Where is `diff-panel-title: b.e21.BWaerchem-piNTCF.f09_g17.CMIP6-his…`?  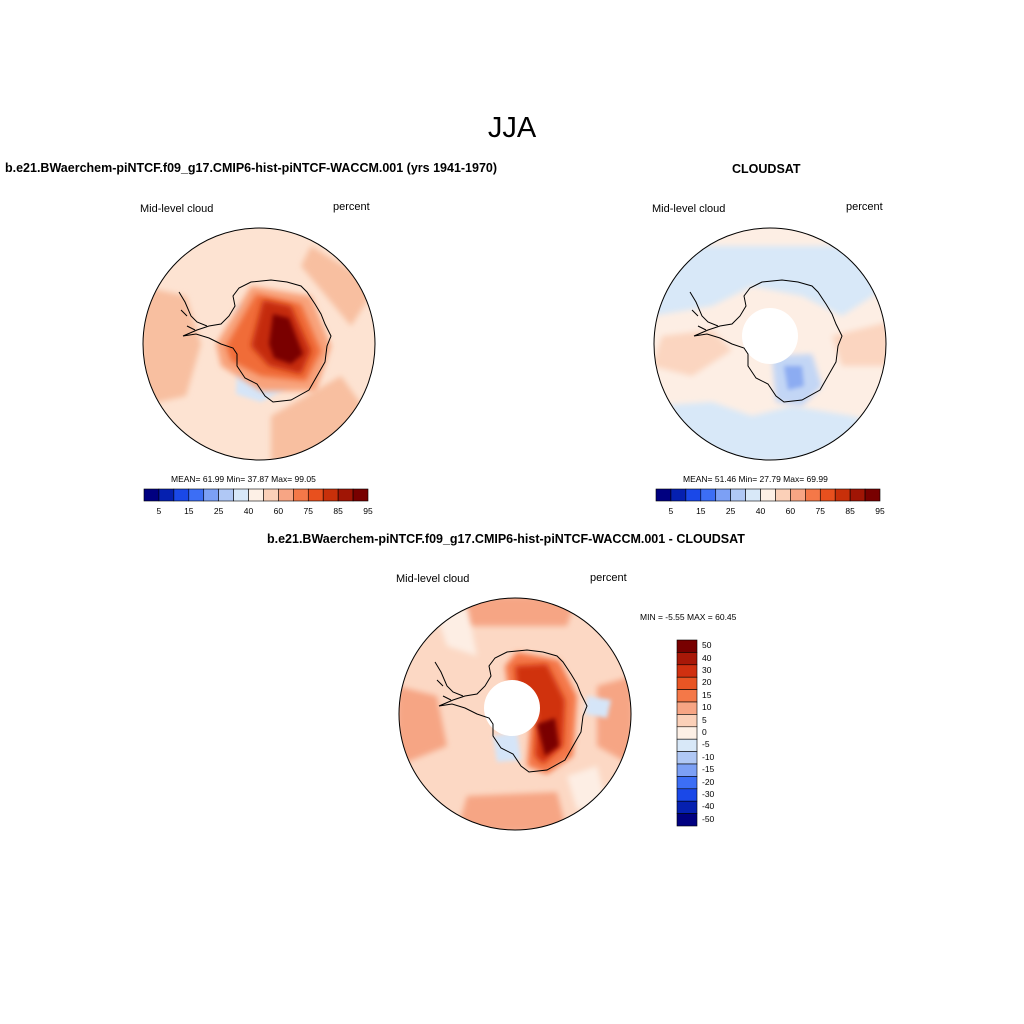 diff-panel-title: b.e21.BWaerchem-piNTCF.f09_g17.CMIP6-his… is located at coordinates (506, 539).